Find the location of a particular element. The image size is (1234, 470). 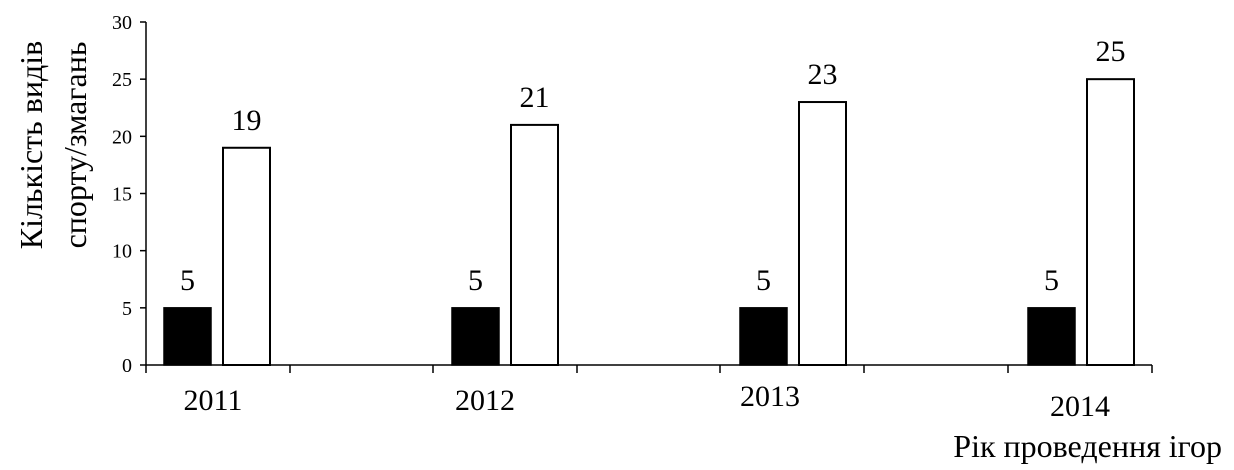

bar-white-2014 is located at coordinates (1110, 222).